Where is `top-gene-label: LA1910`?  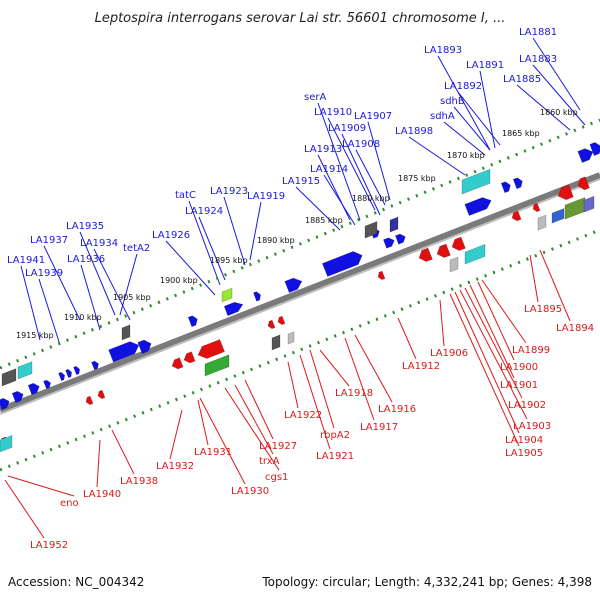
top-gene-label: LA1910 is located at coordinates (333, 112).